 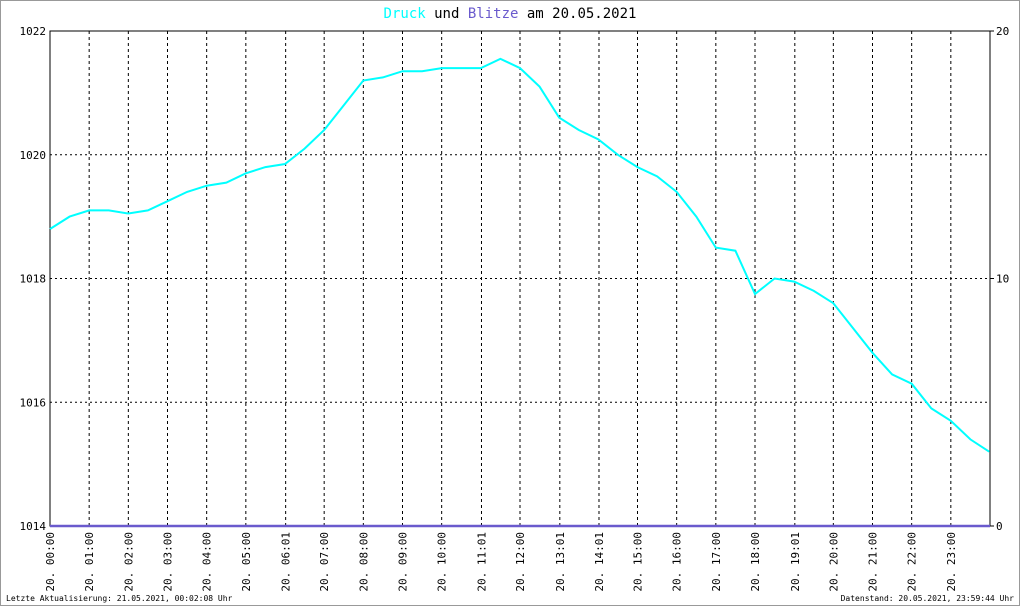 I want to click on y-tick-label: 1022, so click(x=33, y=31).